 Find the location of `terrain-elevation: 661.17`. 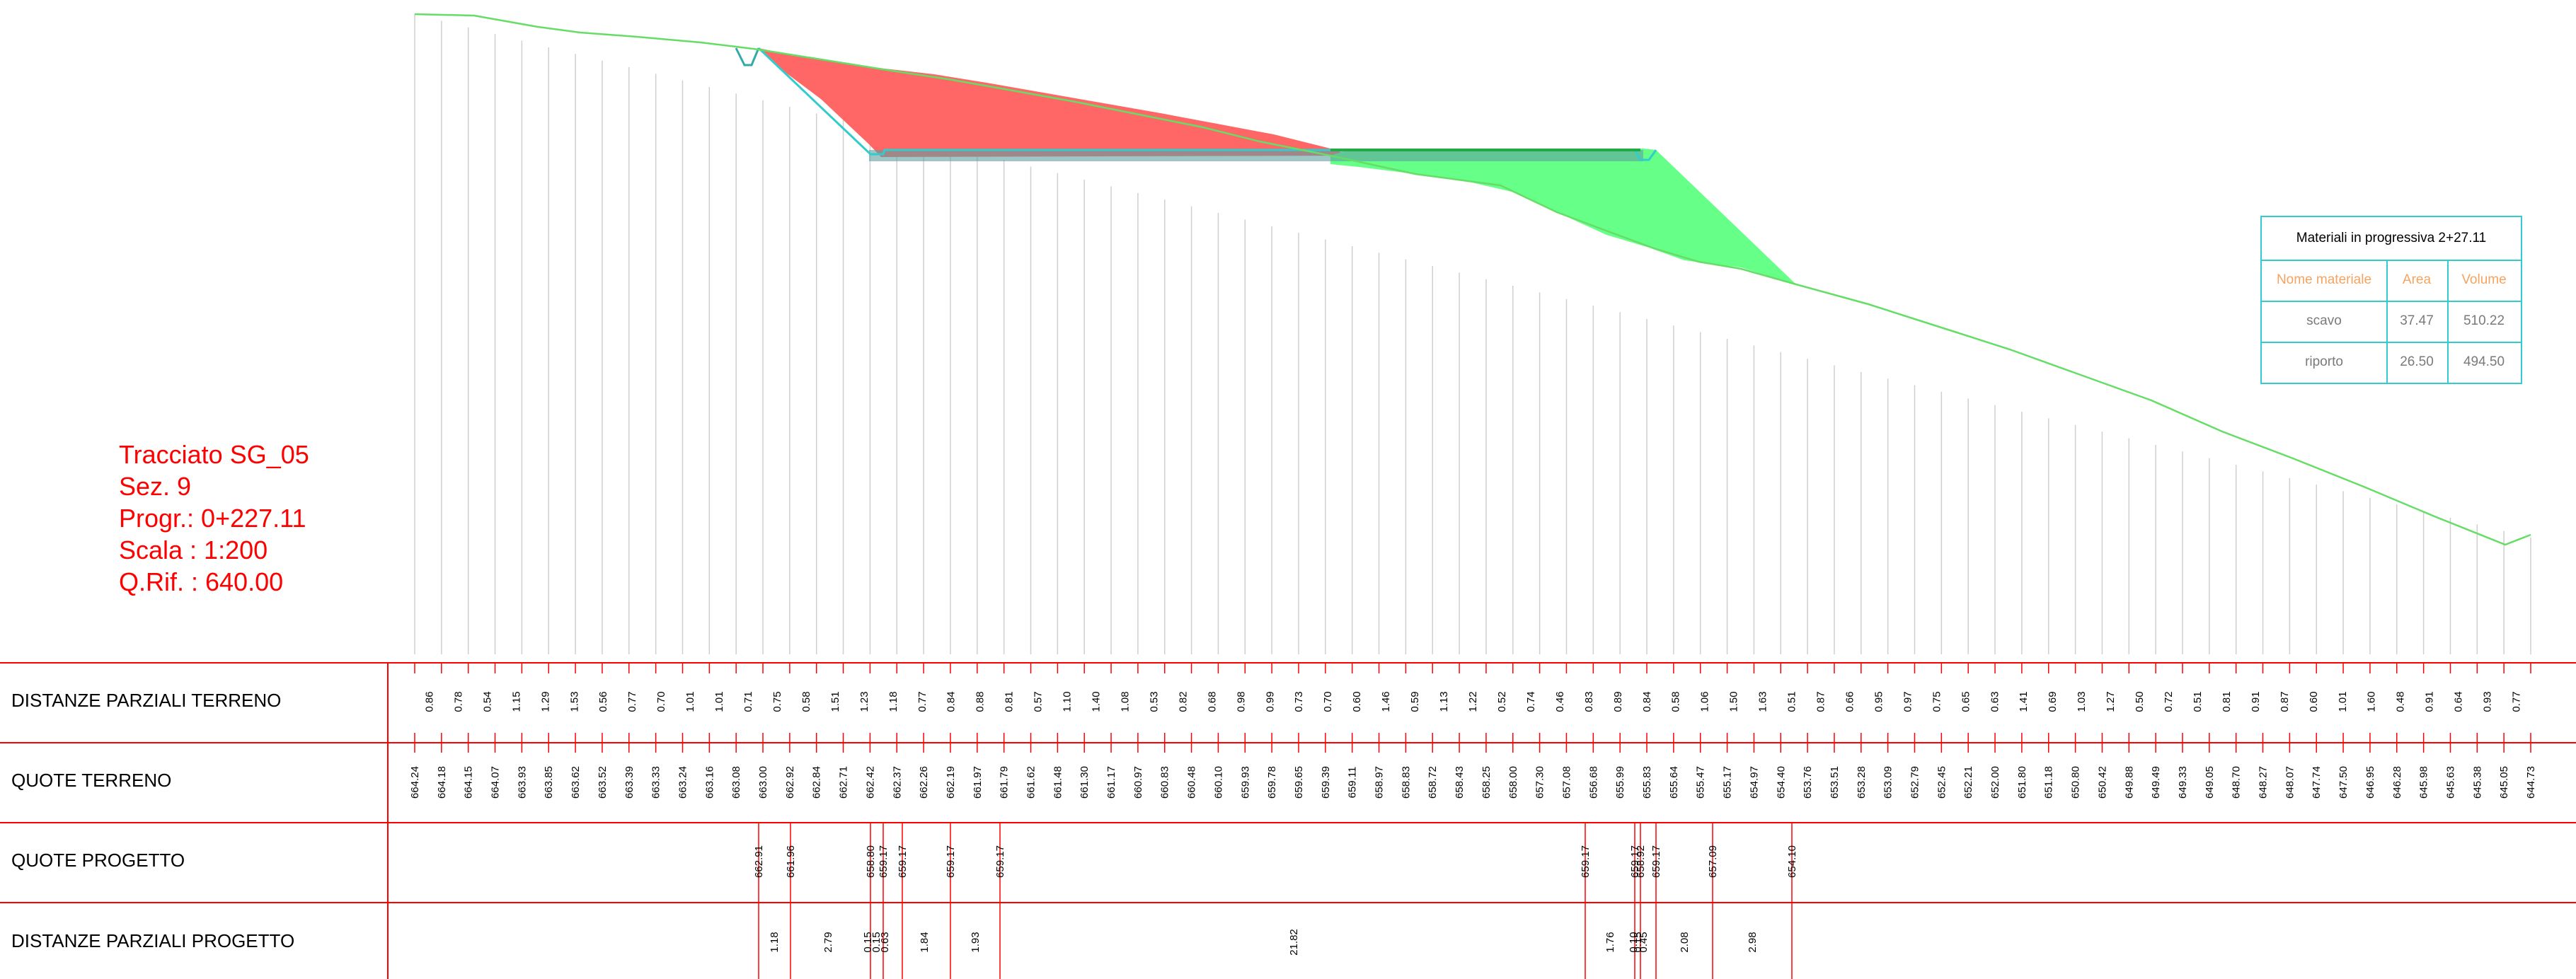

terrain-elevation: 661.17 is located at coordinates (1111, 782).